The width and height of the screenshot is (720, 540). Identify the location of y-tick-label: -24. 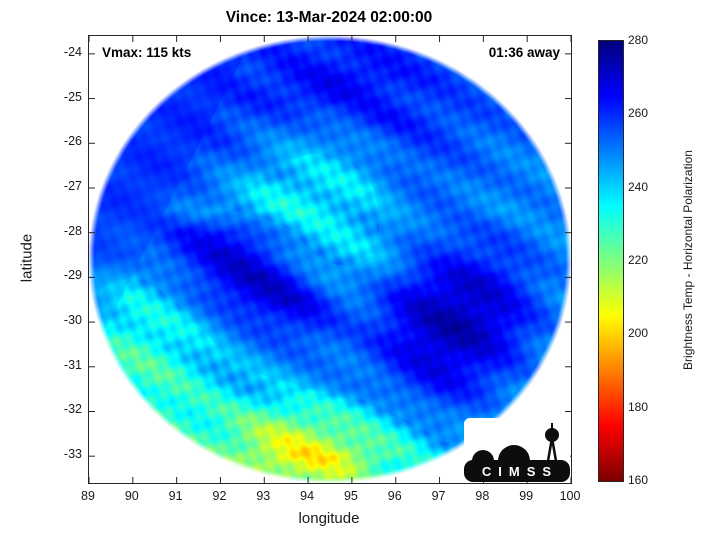
(72, 51).